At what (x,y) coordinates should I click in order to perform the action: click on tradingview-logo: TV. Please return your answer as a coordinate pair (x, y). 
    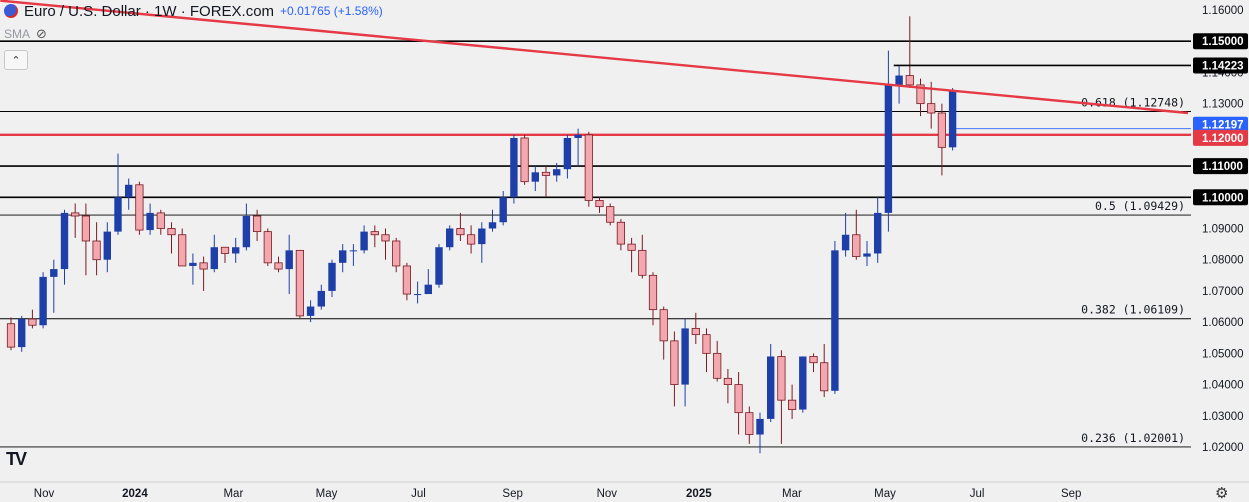
    Looking at the image, I should click on (16, 459).